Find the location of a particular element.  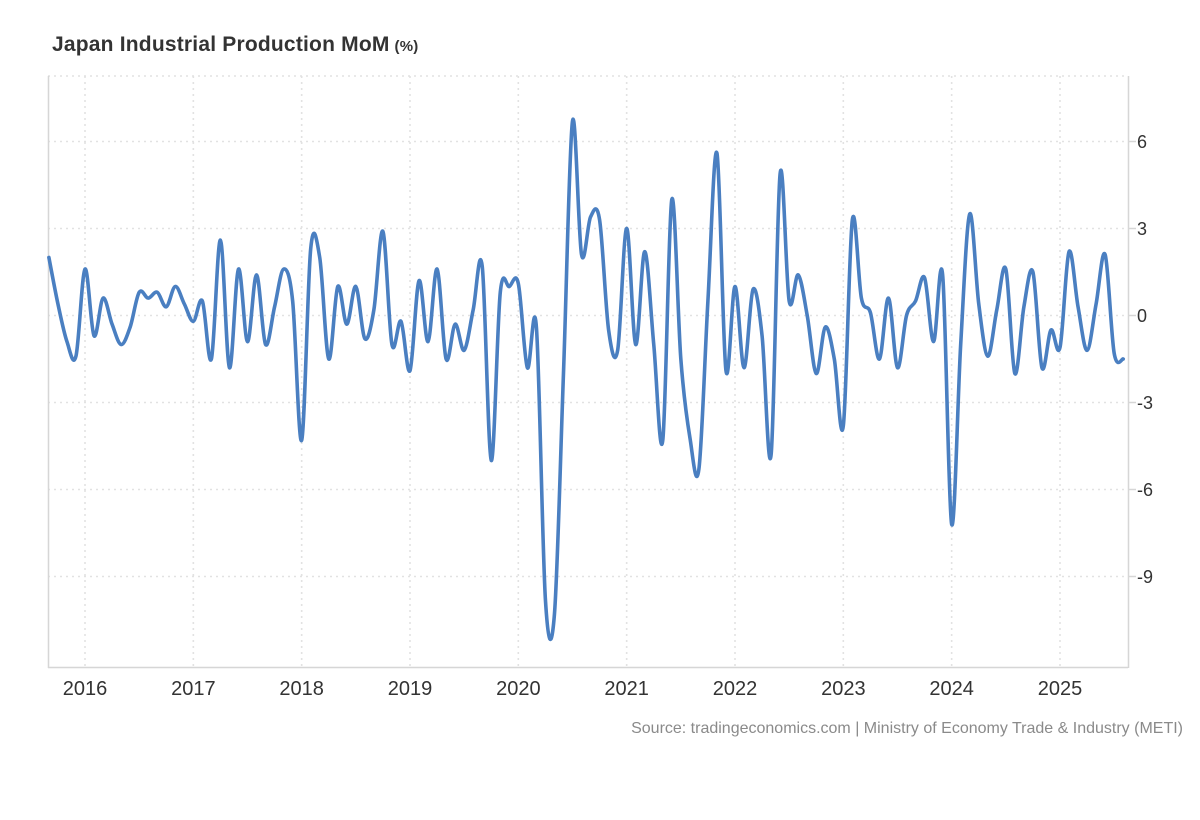

x-axis-label-2019: 2019 is located at coordinates (410, 689).